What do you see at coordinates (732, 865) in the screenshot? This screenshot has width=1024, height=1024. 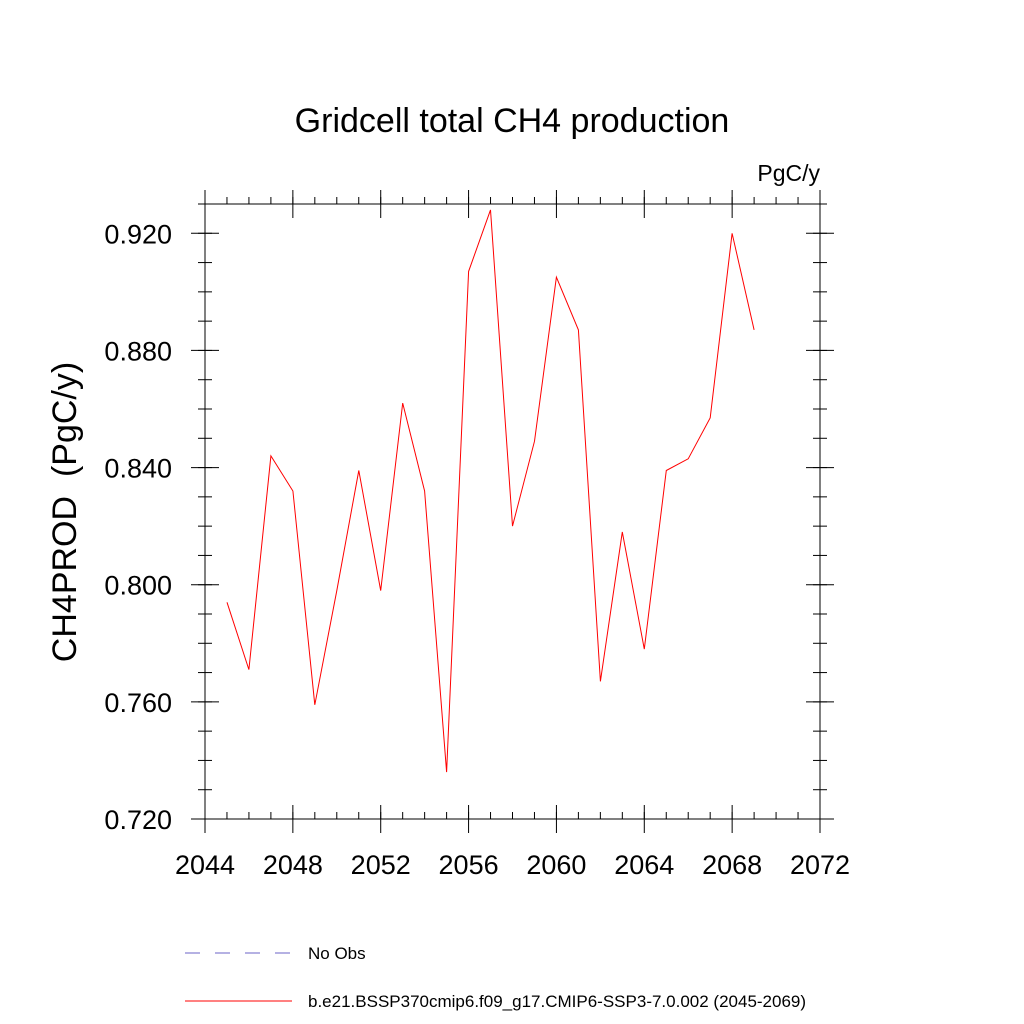 I see `x-tick-label: 2068` at bounding box center [732, 865].